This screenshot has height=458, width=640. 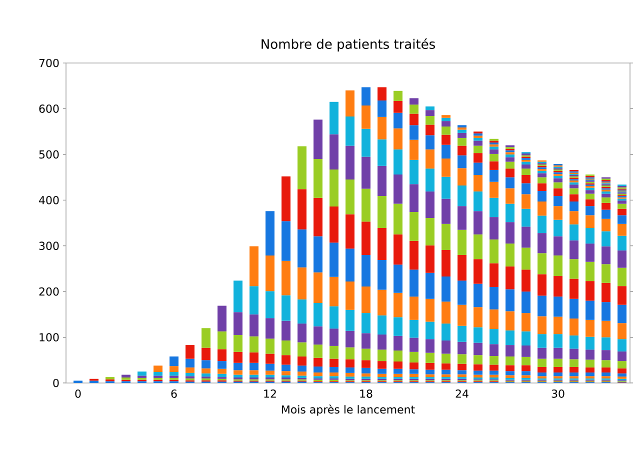 What do you see at coordinates (49, 63) in the screenshot?
I see `y-tick-label: 700` at bounding box center [49, 63].